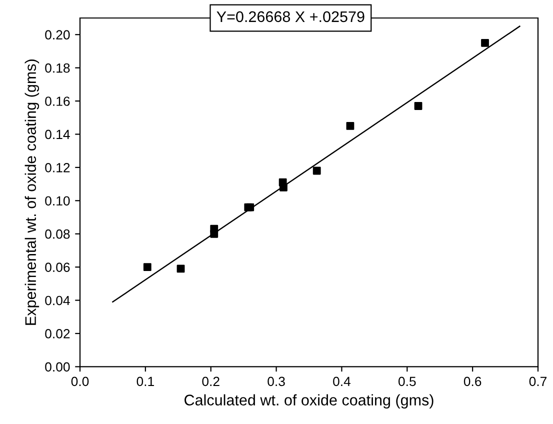  Describe the element at coordinates (57, 68) in the screenshot. I see `y-tick-label: 0.18` at that location.